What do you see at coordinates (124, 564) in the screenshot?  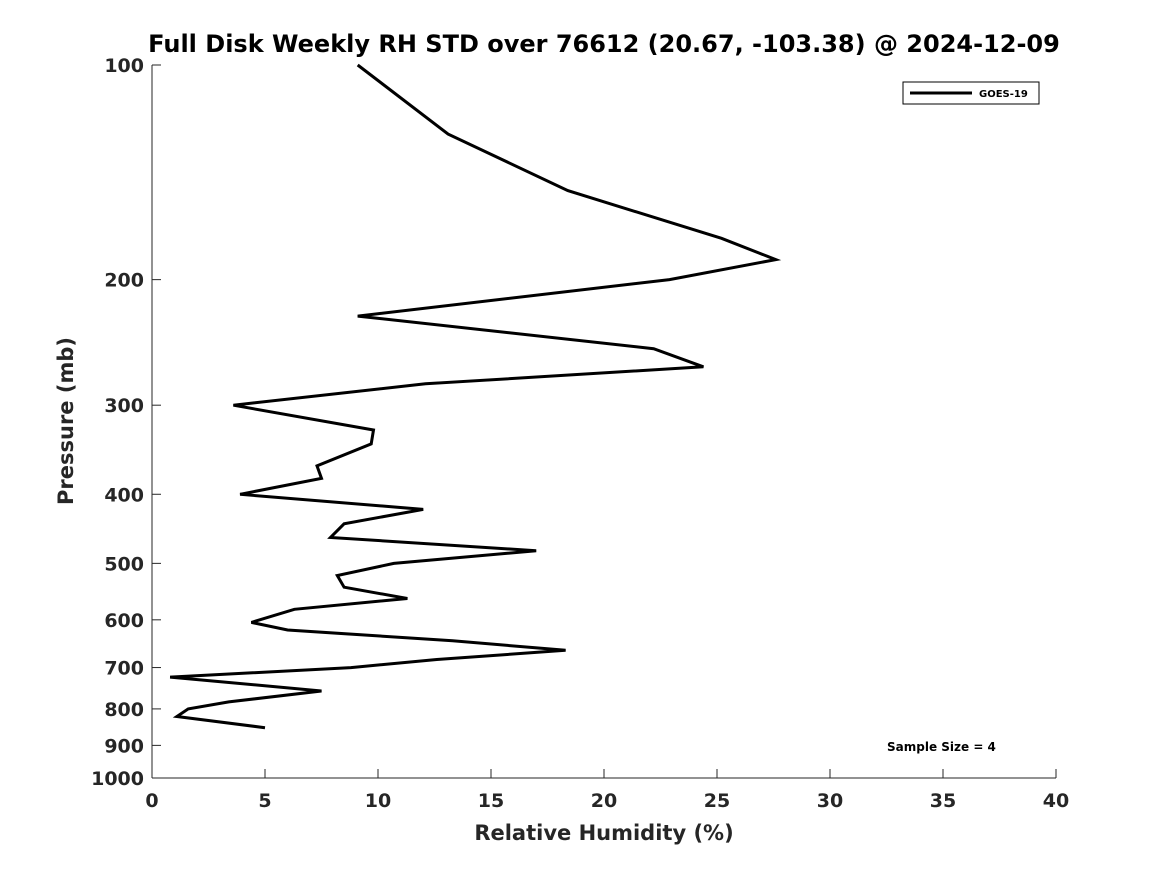 I see `y-tick-label: 500` at bounding box center [124, 564].